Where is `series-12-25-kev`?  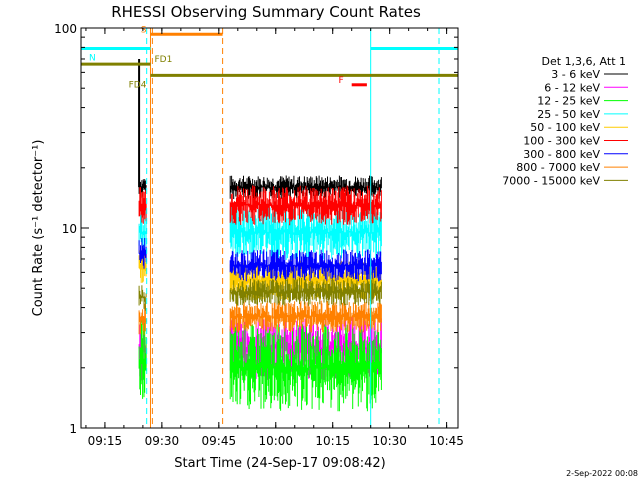 series-12-25-kev is located at coordinates (260, 364).